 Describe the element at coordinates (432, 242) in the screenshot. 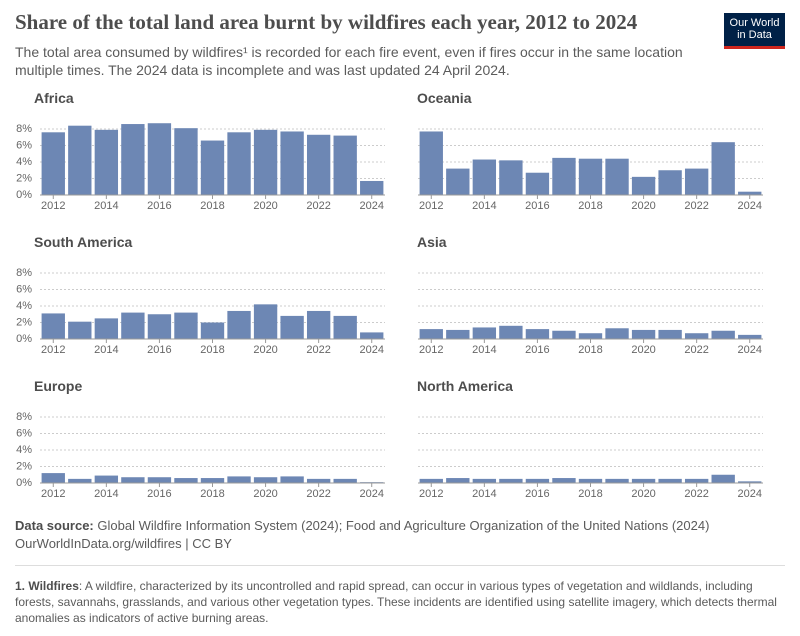

I see `panel-title: Asia` at that location.